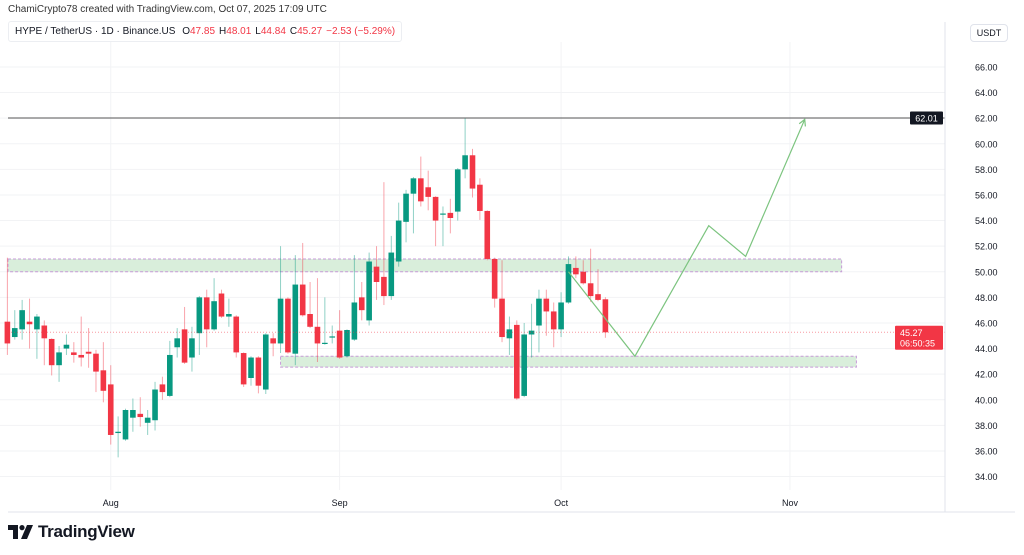  I want to click on x-tick-label: Oct, so click(561, 503).